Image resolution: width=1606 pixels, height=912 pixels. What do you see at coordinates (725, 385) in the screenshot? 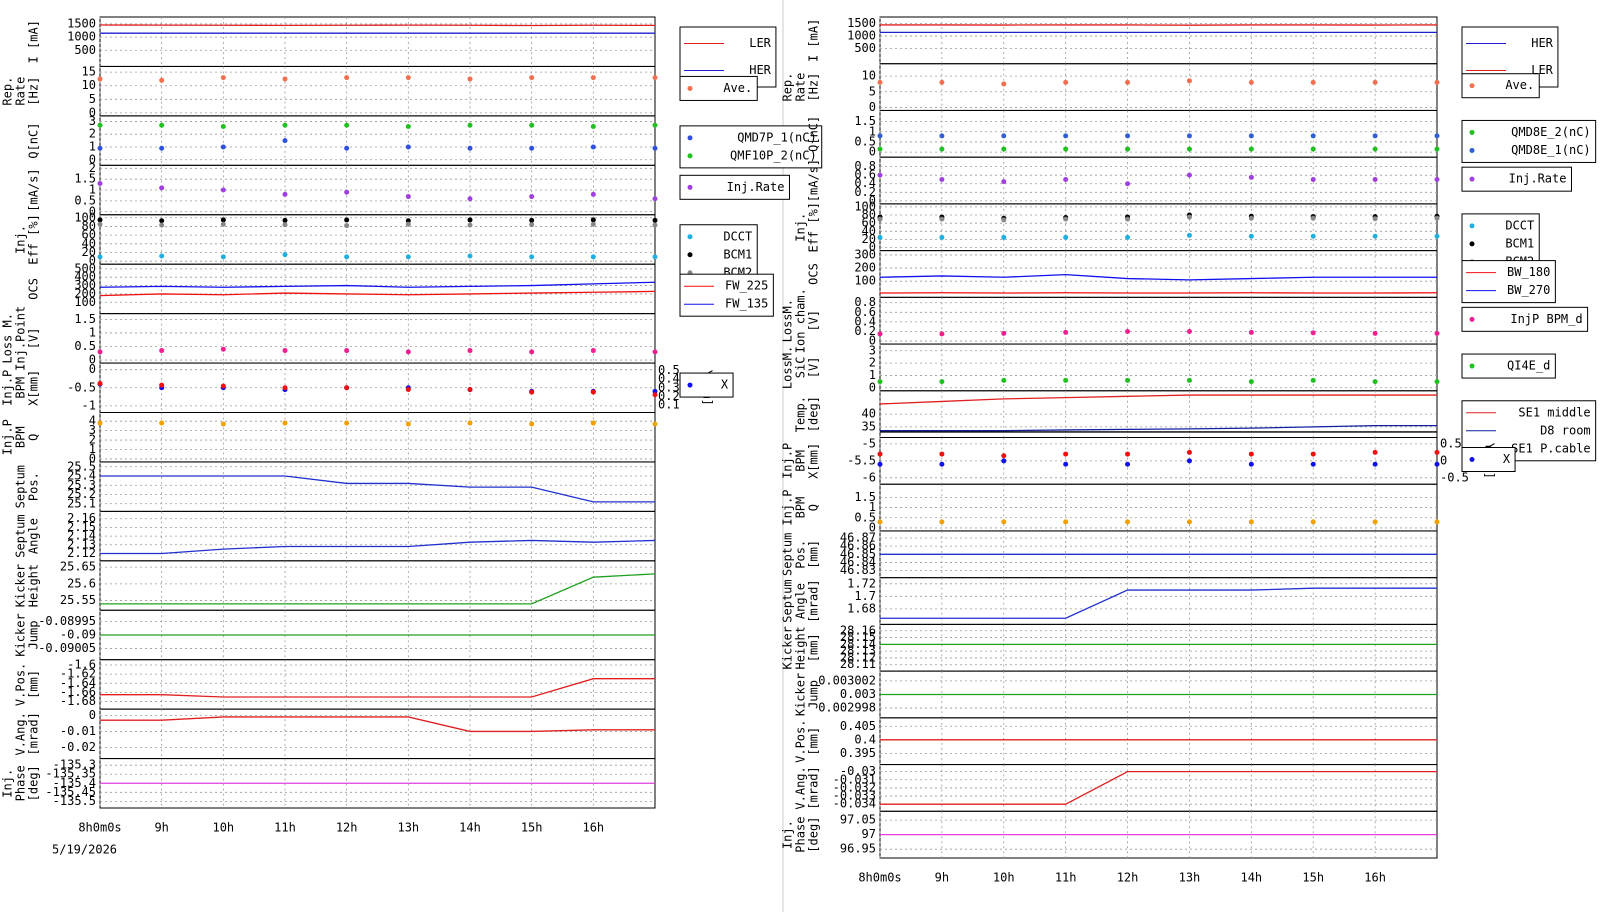
I see `legend-label: X` at bounding box center [725, 385].